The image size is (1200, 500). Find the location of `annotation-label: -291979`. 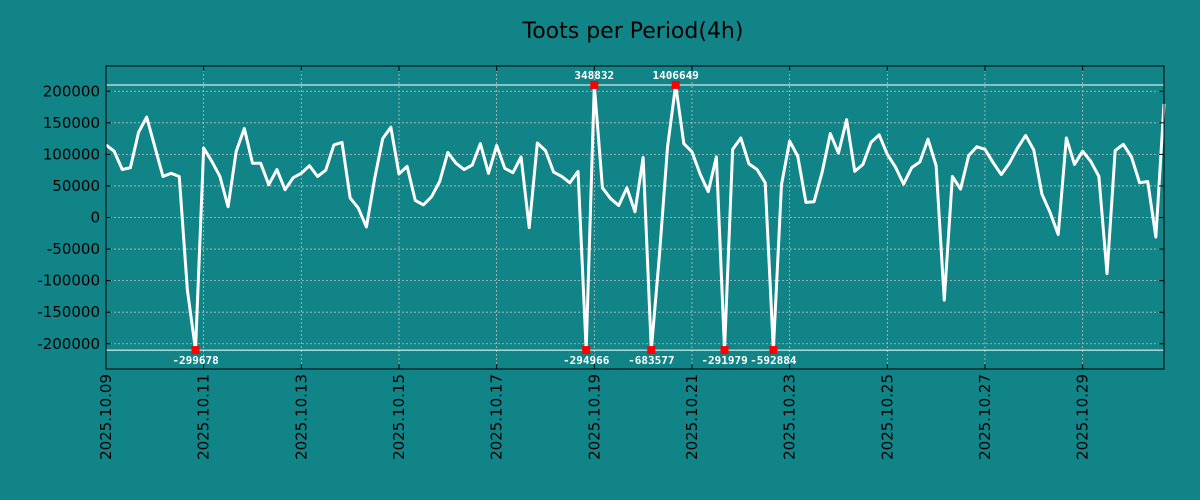

annotation-label: -291979 is located at coordinates (724, 360).